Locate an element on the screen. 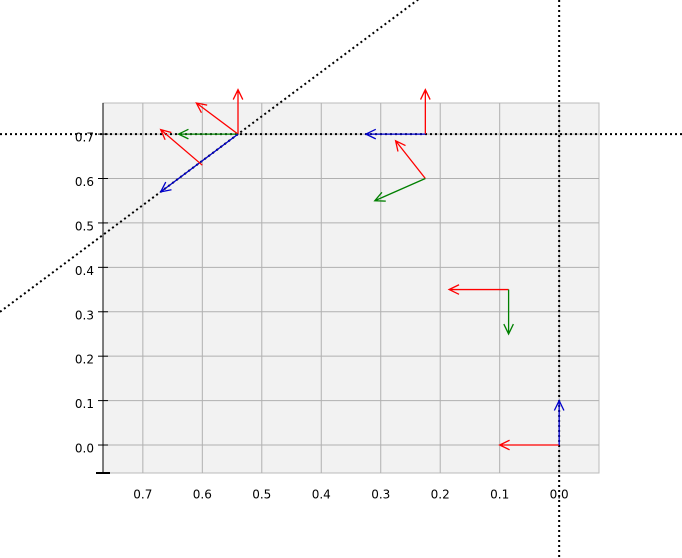 Image resolution: width=682 pixels, height=558 pixels. y-tick-label: 0.5 is located at coordinates (84, 226).